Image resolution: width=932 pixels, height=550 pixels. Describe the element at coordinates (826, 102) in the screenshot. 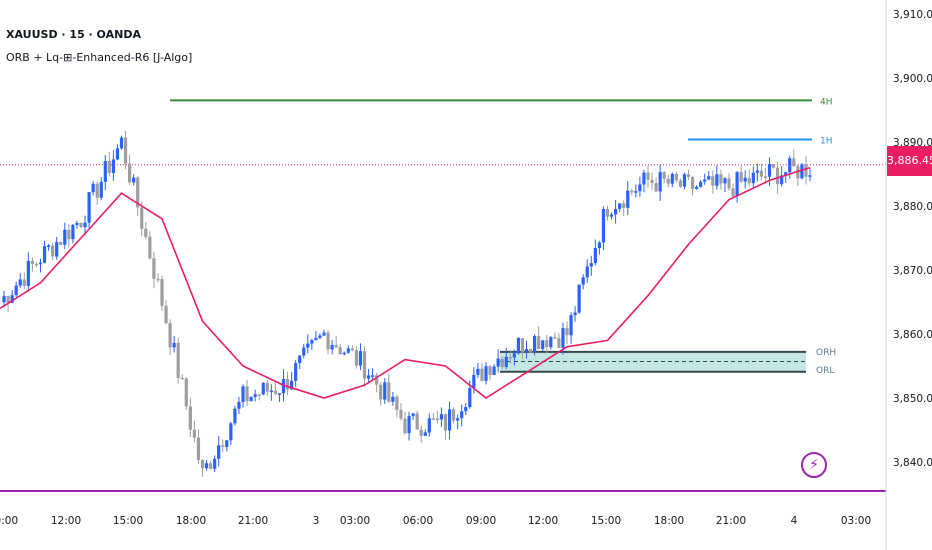

I see `level-4h-label: 4H` at that location.